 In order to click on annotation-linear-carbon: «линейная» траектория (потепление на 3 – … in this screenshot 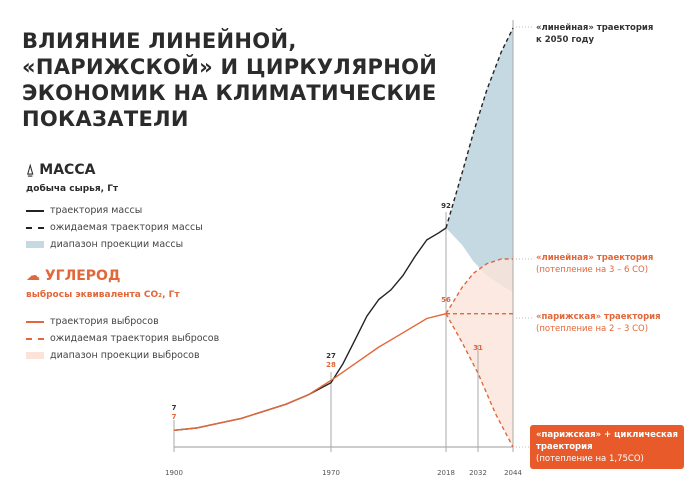, I will do `click(595, 264)`.